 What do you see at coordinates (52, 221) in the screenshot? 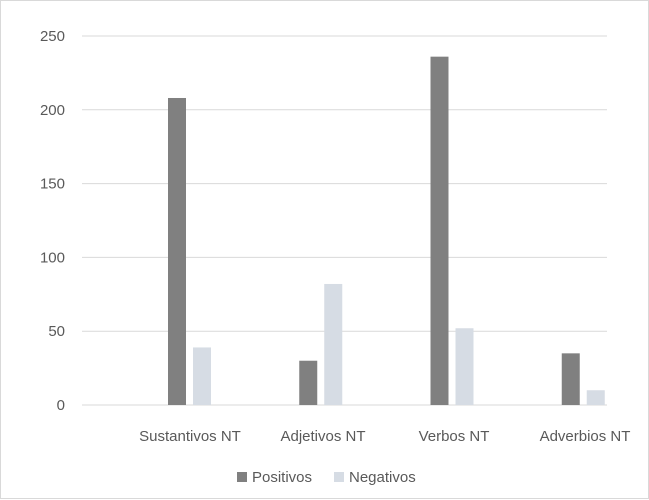
I see `y-axis: 0 50 100 150 200 250` at bounding box center [52, 221].